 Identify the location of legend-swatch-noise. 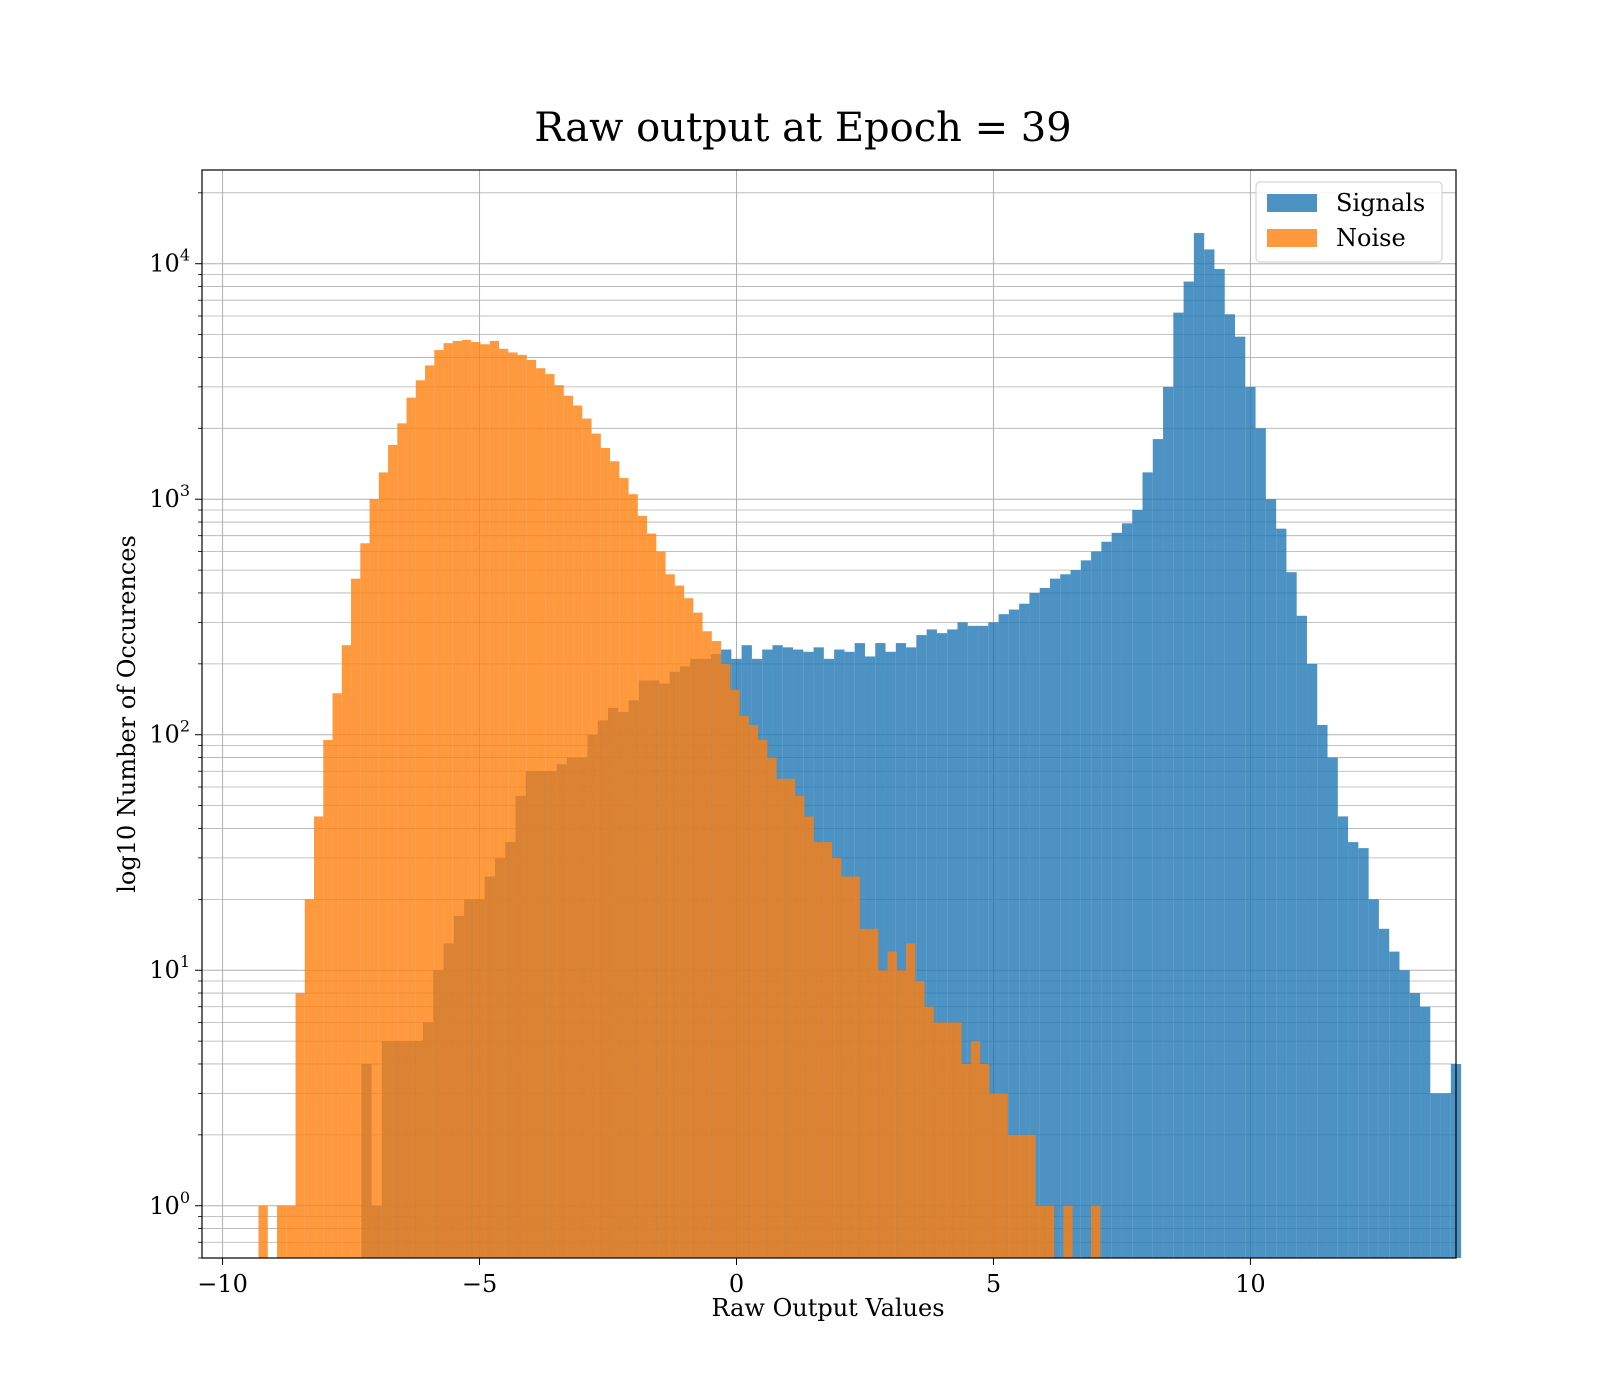
(1292, 238).